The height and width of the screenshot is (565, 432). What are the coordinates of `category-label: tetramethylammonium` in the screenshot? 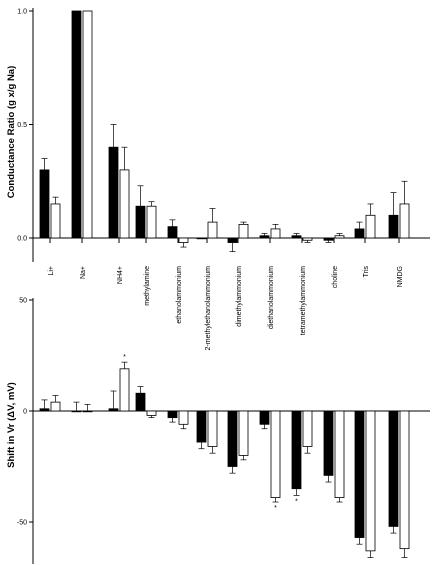 It's located at (303, 300).